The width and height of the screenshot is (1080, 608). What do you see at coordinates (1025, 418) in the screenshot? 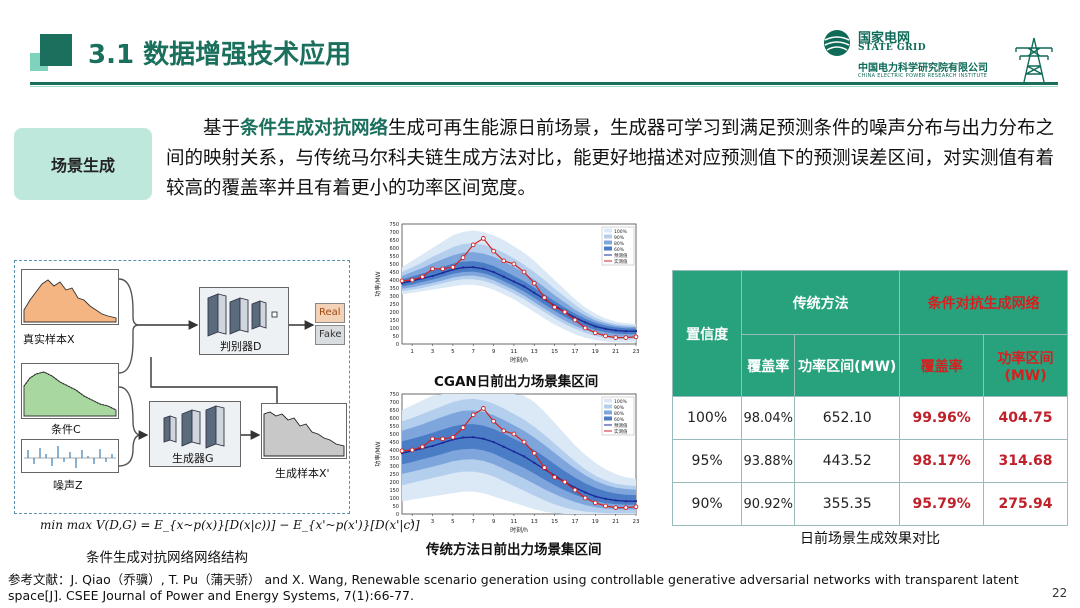
I see `cell-cgan-width: 404.75` at bounding box center [1025, 418].